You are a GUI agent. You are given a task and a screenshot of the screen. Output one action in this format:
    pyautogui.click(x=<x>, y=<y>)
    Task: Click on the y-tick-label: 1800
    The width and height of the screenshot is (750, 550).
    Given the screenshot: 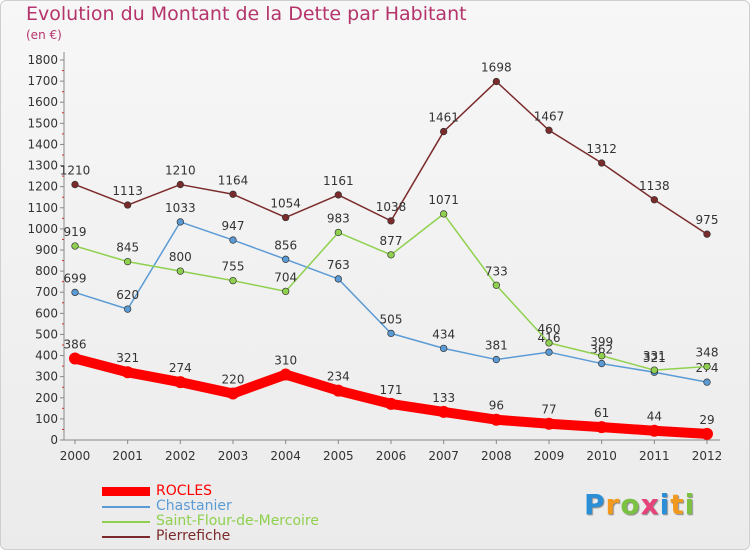 What is the action you would take?
    pyautogui.click(x=42, y=60)
    